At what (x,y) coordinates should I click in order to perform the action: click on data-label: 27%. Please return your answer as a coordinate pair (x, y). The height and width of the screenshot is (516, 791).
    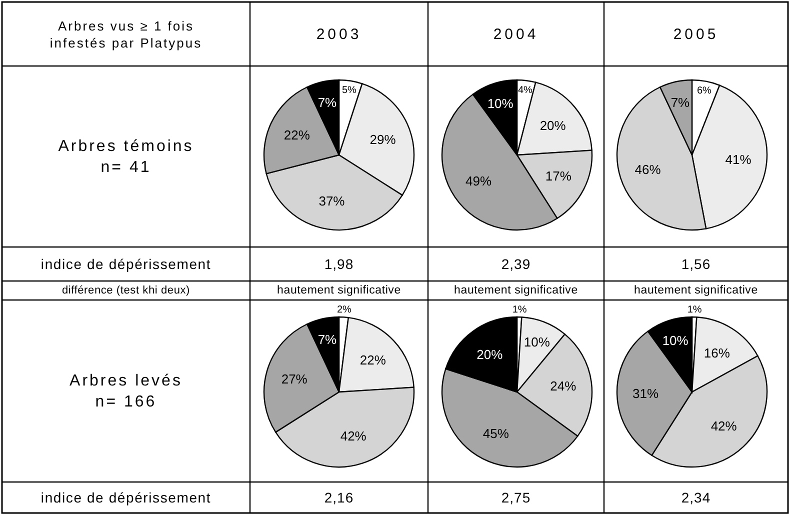
    Looking at the image, I should click on (294, 379).